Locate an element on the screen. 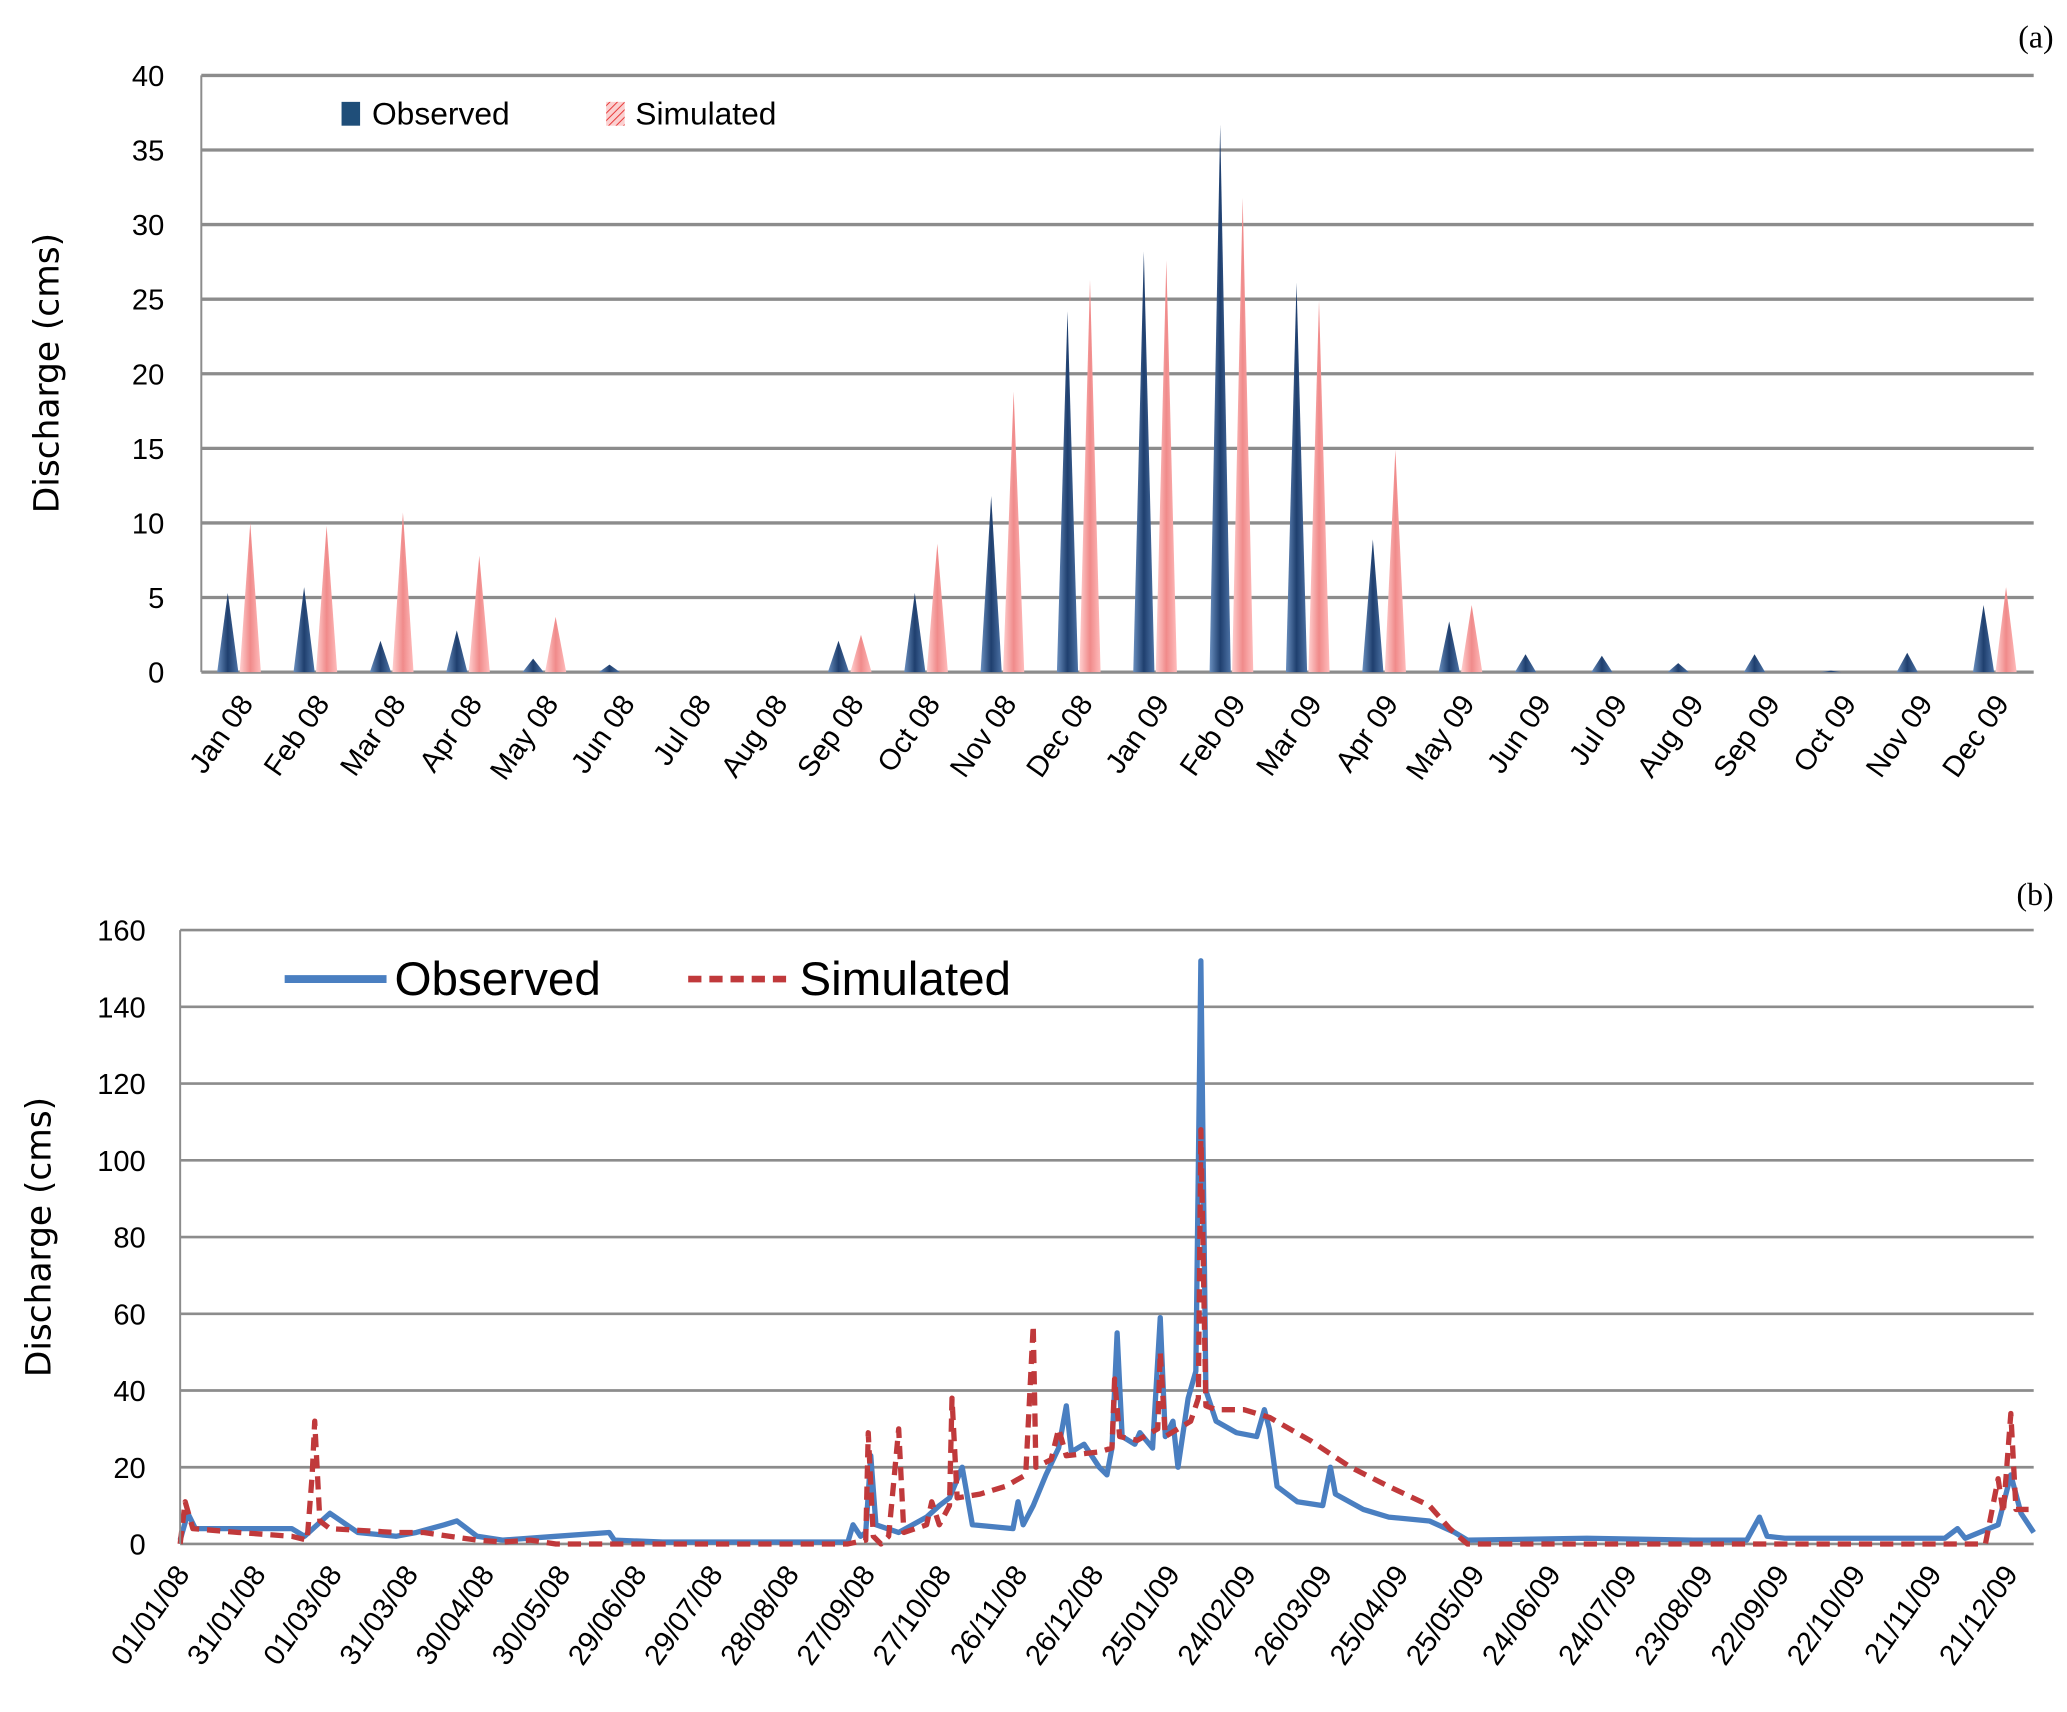 The height and width of the screenshot is (1712, 2067). x-tick-label: Aug 08 is located at coordinates (754, 737).